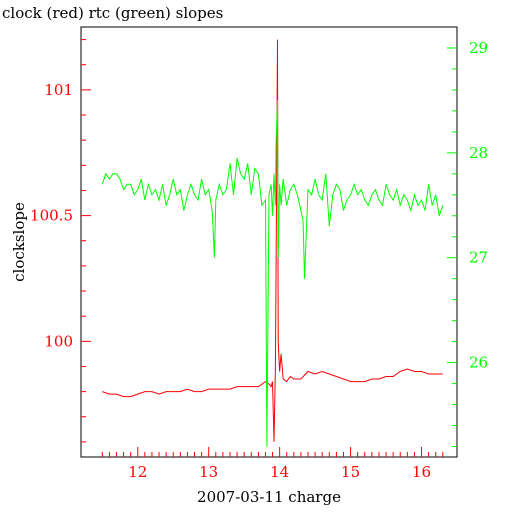 The image size is (512, 512). I want to click on y-left-tick-label: 100.5, so click(51, 216).